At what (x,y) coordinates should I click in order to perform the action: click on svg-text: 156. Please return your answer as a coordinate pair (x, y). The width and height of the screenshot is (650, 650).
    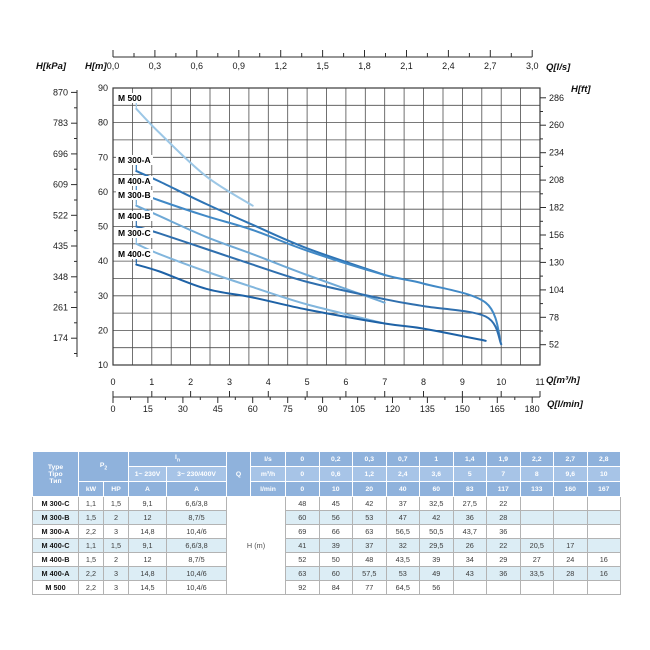
    Looking at the image, I should click on (556, 235).